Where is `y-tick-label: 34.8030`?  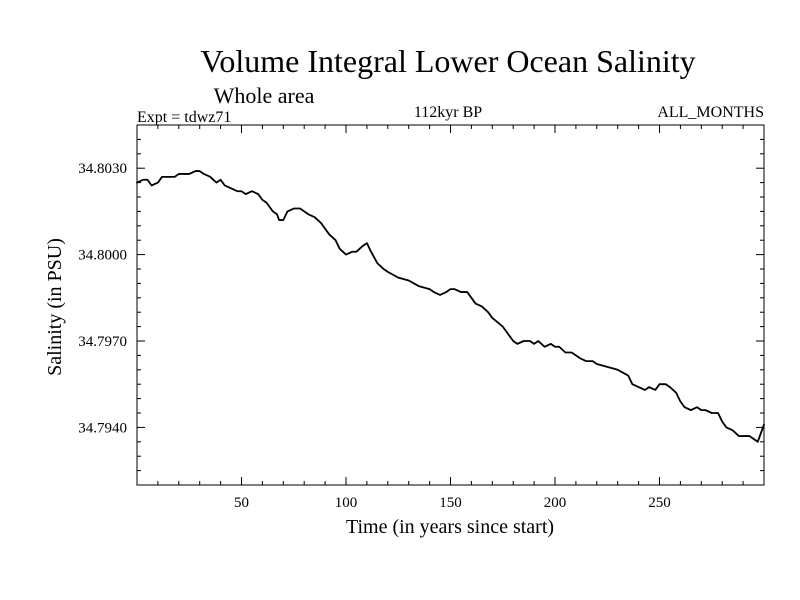
y-tick-label: 34.8030 is located at coordinates (102, 169).